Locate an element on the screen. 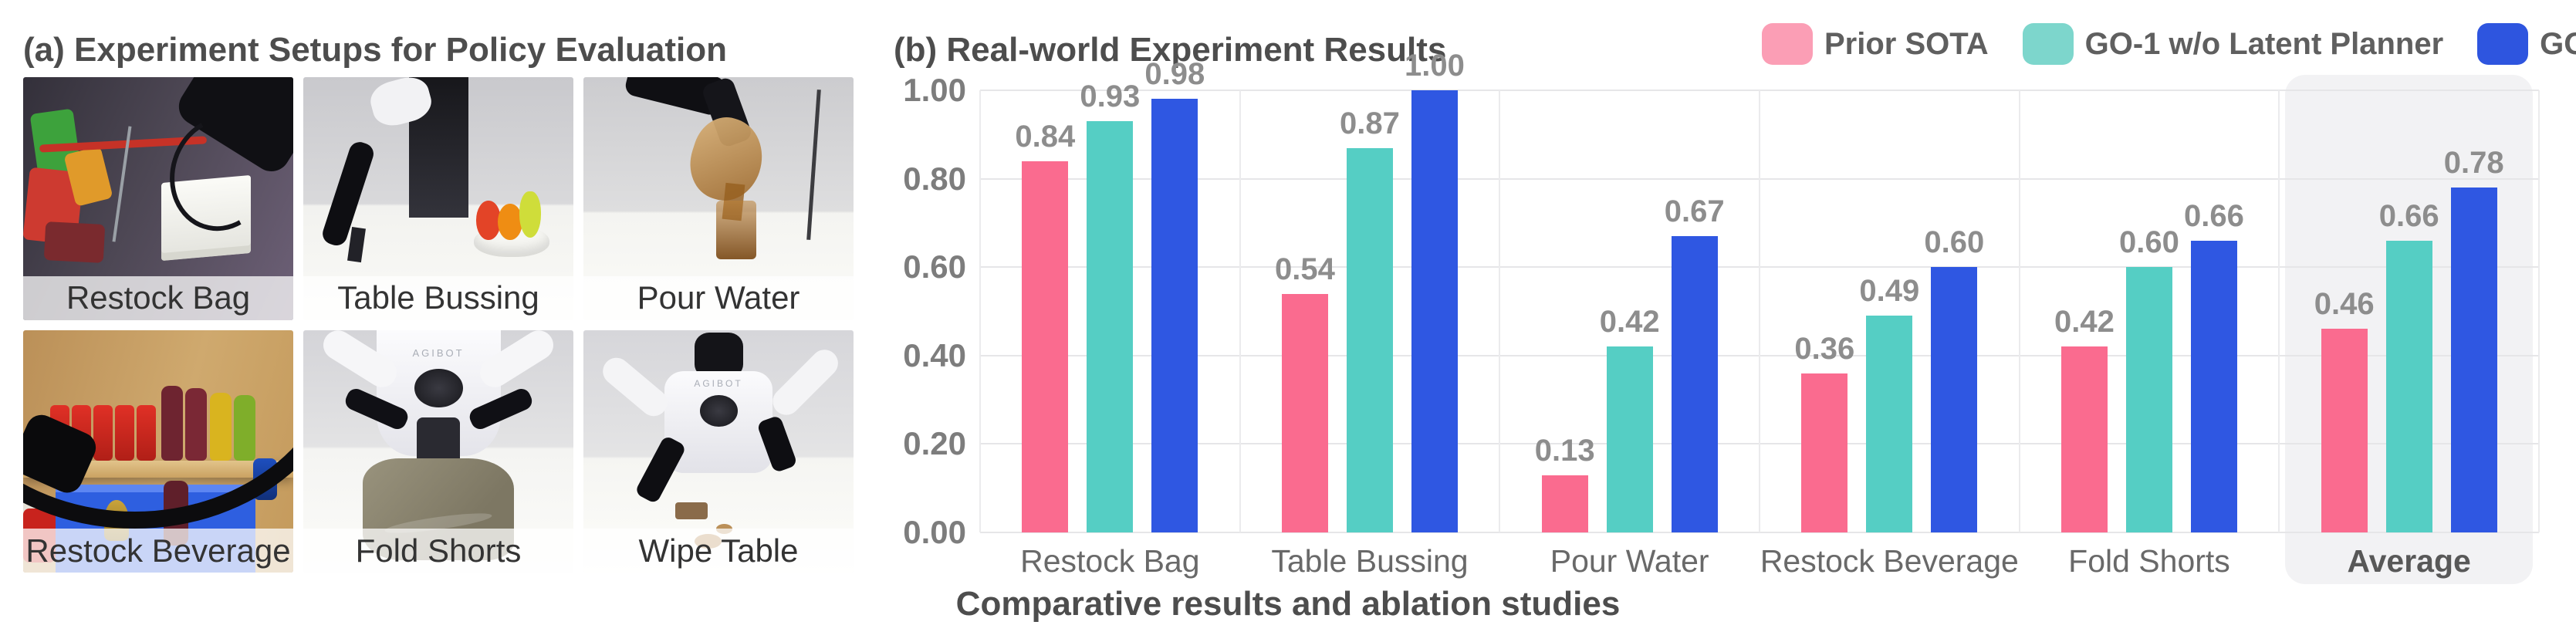 Image resolution: width=2576 pixels, height=642 pixels. bar-value-label: 0.67 is located at coordinates (1694, 211).